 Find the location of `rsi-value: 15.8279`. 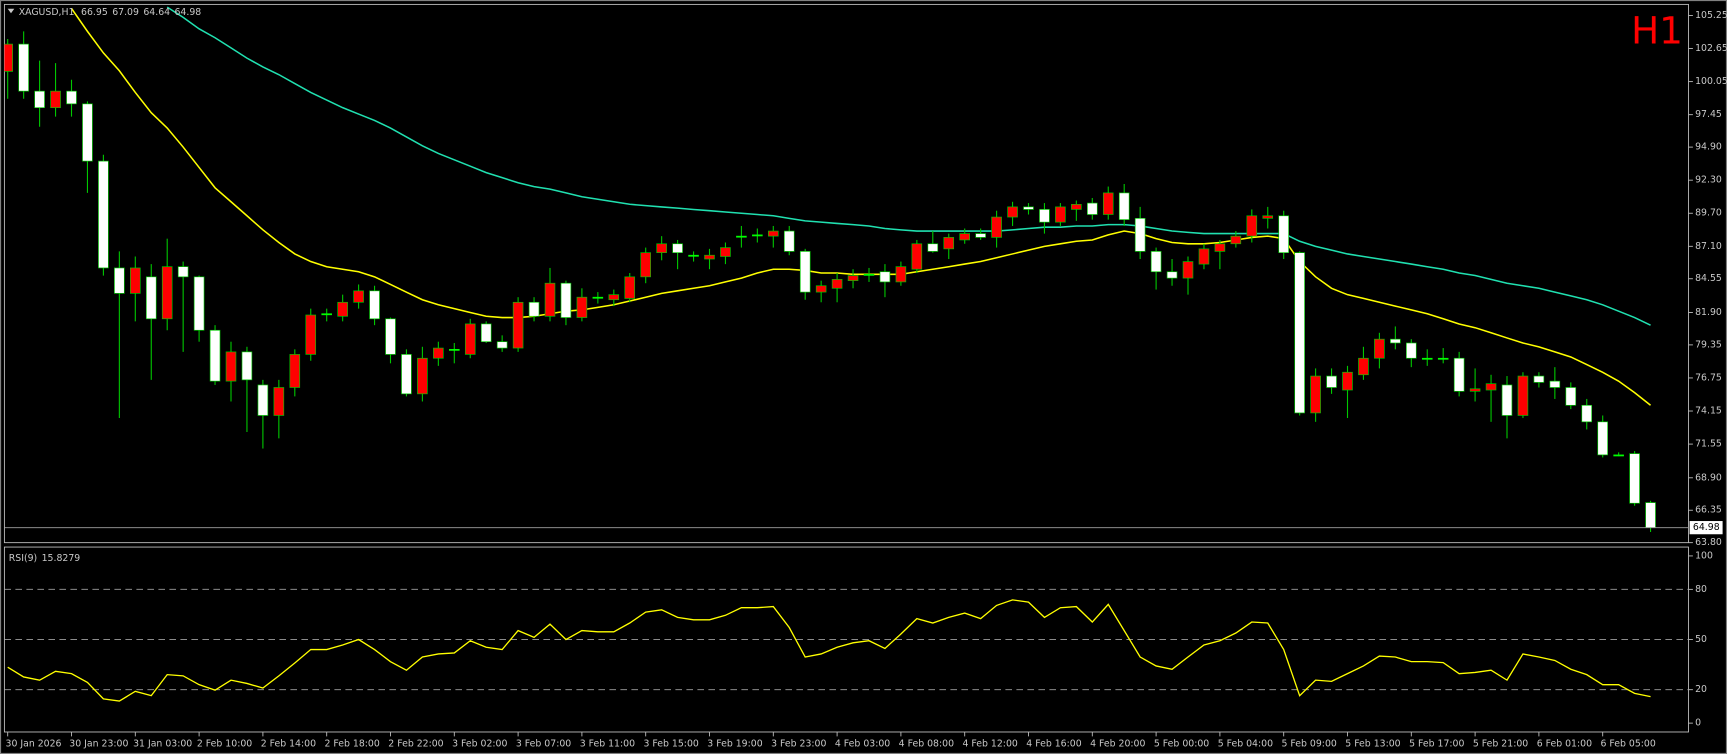

rsi-value: 15.8279 is located at coordinates (61, 558).